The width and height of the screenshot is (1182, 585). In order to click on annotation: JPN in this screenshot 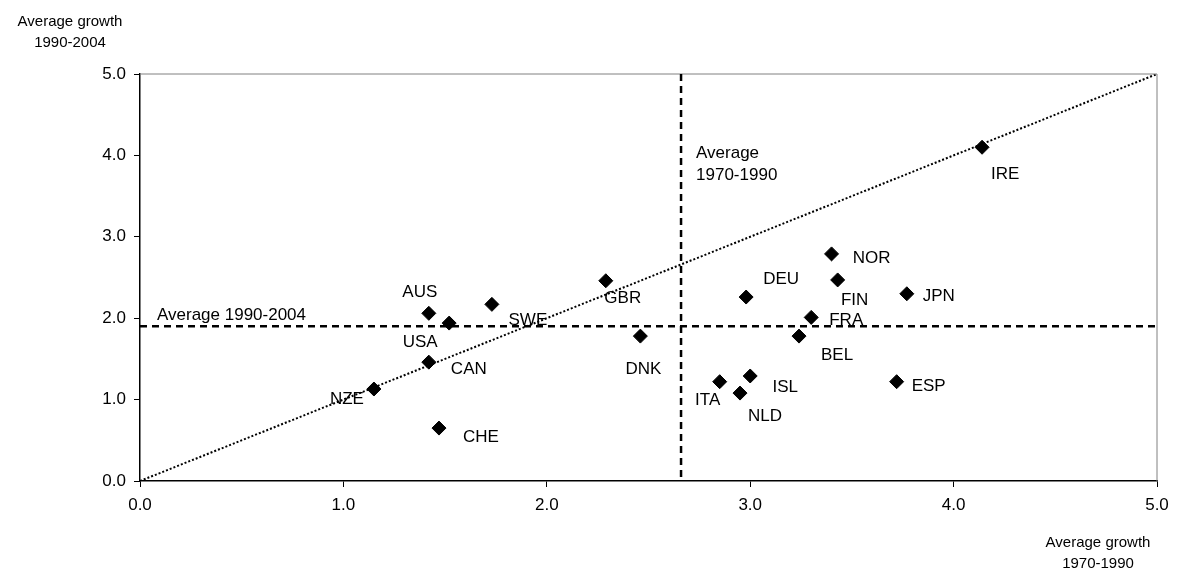, I will do `click(938, 296)`.